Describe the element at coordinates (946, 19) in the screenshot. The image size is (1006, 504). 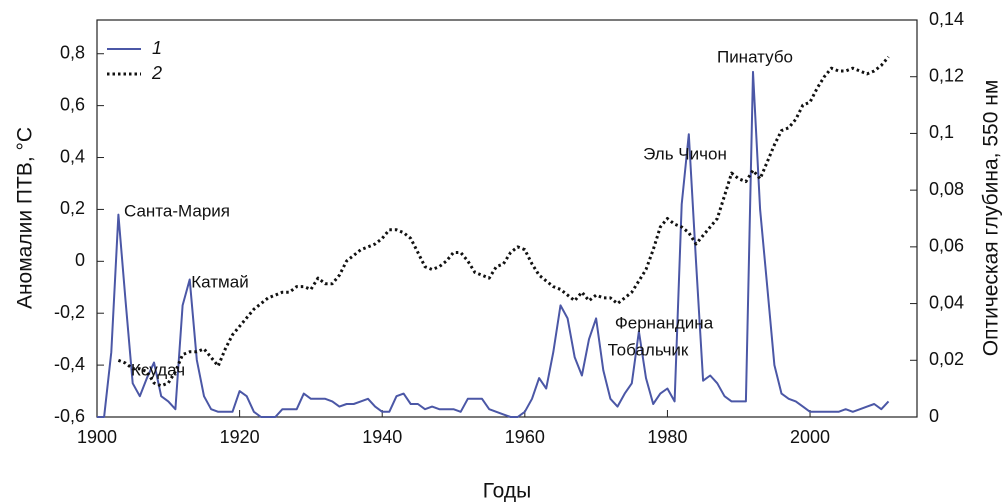
I see `y2-tick-label: 0,14` at that location.